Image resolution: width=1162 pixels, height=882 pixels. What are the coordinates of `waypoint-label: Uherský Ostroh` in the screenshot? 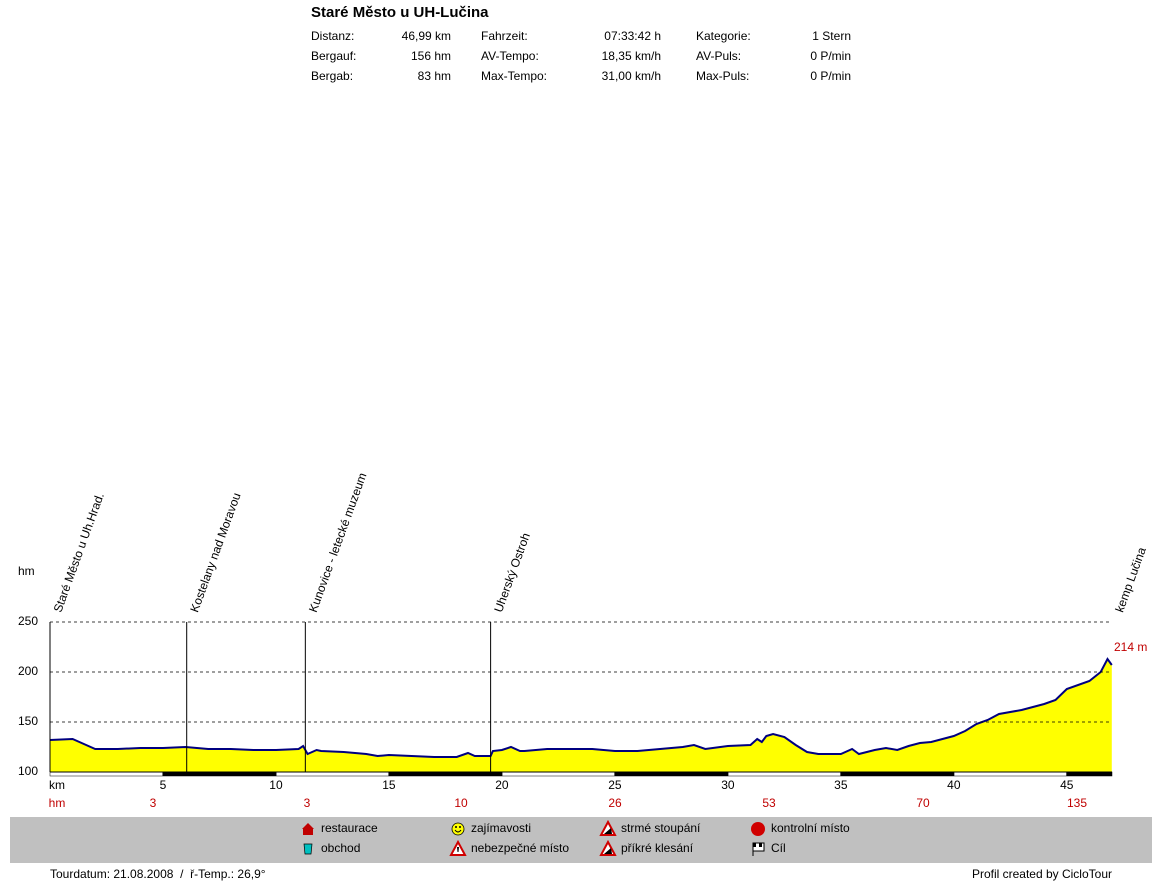 It's located at (512, 572).